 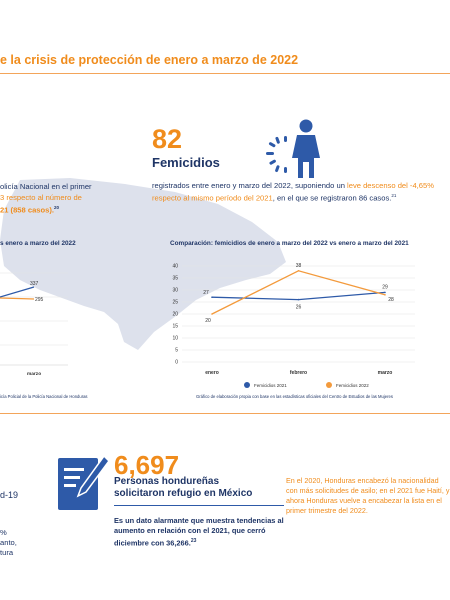 What do you see at coordinates (394, 195) in the screenshot?
I see `femicidios-footnote: 21` at bounding box center [394, 195].